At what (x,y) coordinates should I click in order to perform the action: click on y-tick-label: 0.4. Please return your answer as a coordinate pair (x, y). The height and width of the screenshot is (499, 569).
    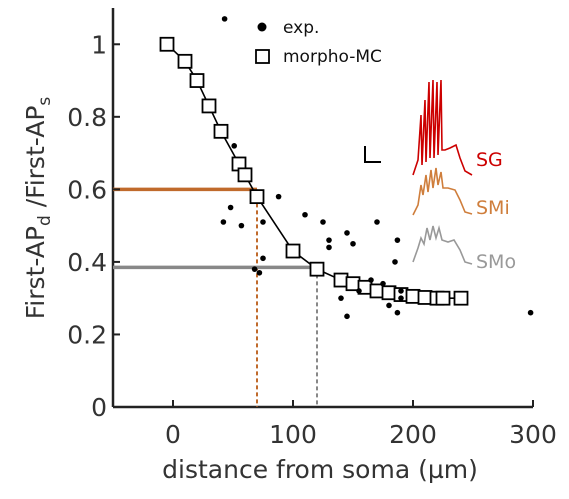
    Looking at the image, I should click on (87, 262).